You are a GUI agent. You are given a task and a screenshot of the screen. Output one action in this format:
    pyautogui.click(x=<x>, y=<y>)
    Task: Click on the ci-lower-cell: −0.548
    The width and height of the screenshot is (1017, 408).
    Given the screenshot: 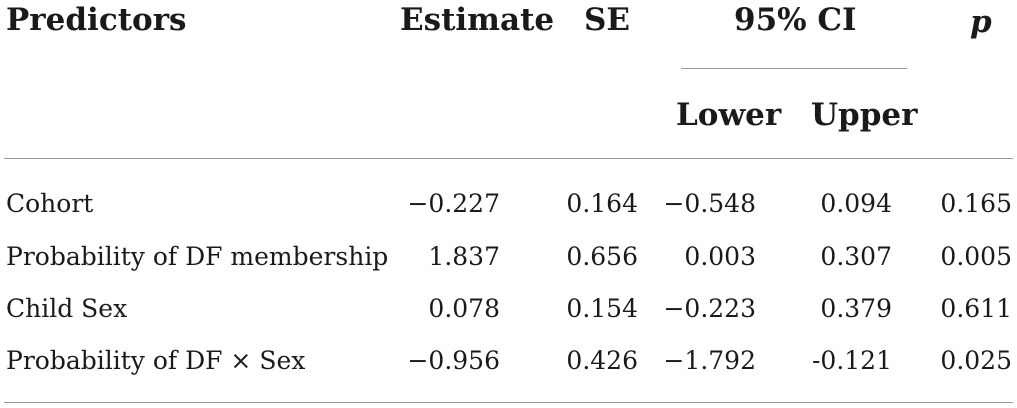 What is the action you would take?
    pyautogui.click(x=709, y=203)
    